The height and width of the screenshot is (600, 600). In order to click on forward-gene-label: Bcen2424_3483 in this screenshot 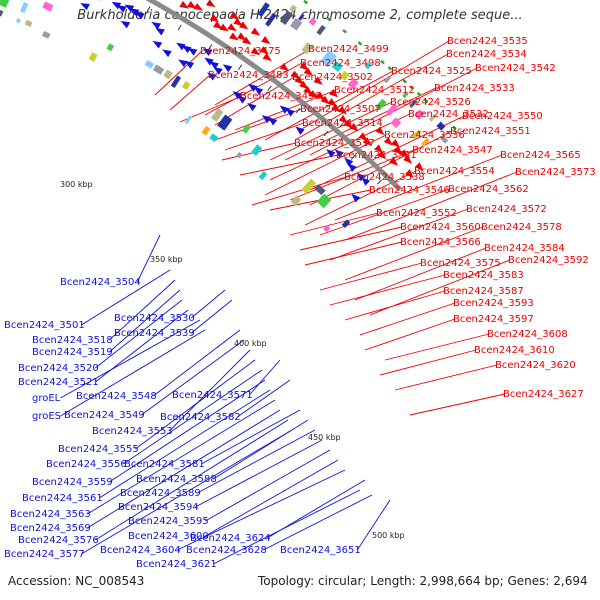, I will do `click(248, 75)`.